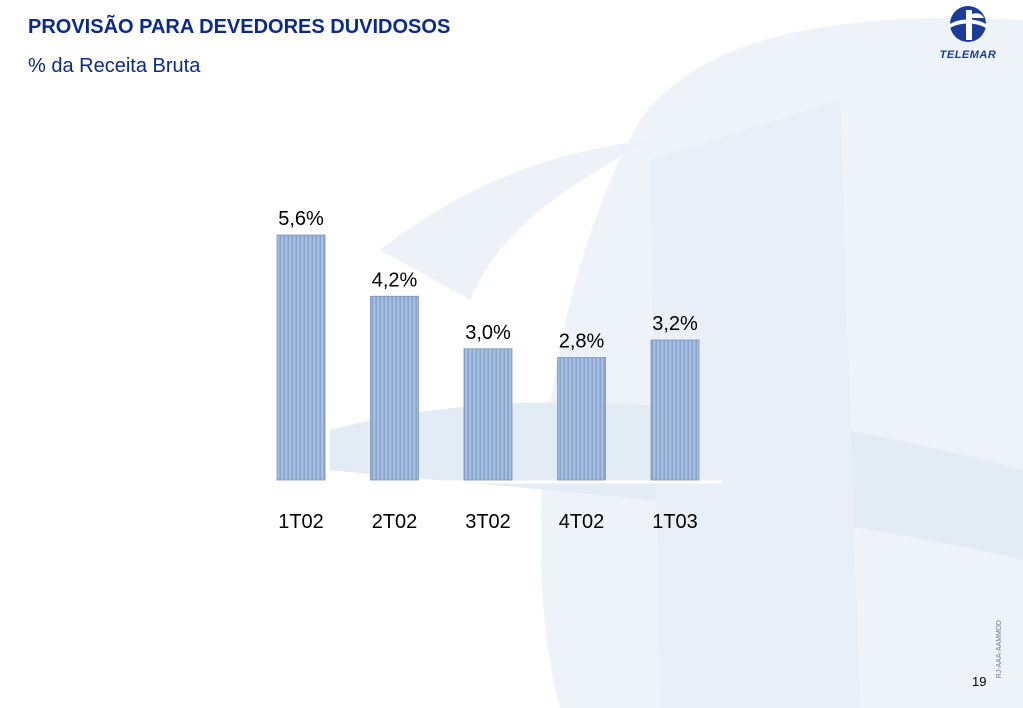  Describe the element at coordinates (488, 333) in the screenshot. I see `data-label-3T02: 3,0%` at that location.